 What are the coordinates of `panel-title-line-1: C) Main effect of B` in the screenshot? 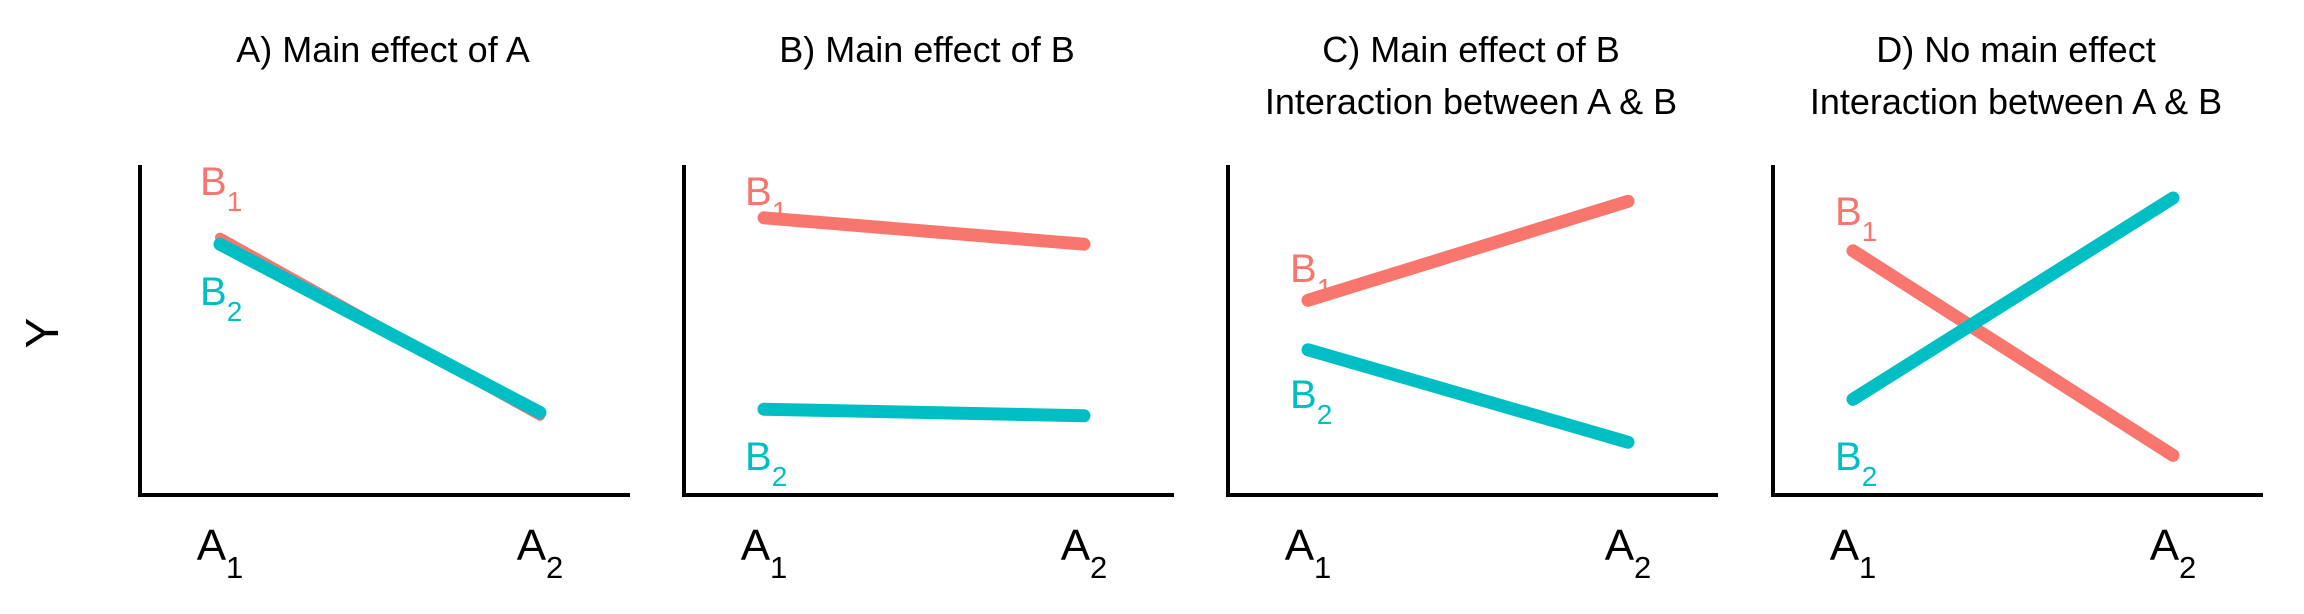 It's located at (1470, 49).